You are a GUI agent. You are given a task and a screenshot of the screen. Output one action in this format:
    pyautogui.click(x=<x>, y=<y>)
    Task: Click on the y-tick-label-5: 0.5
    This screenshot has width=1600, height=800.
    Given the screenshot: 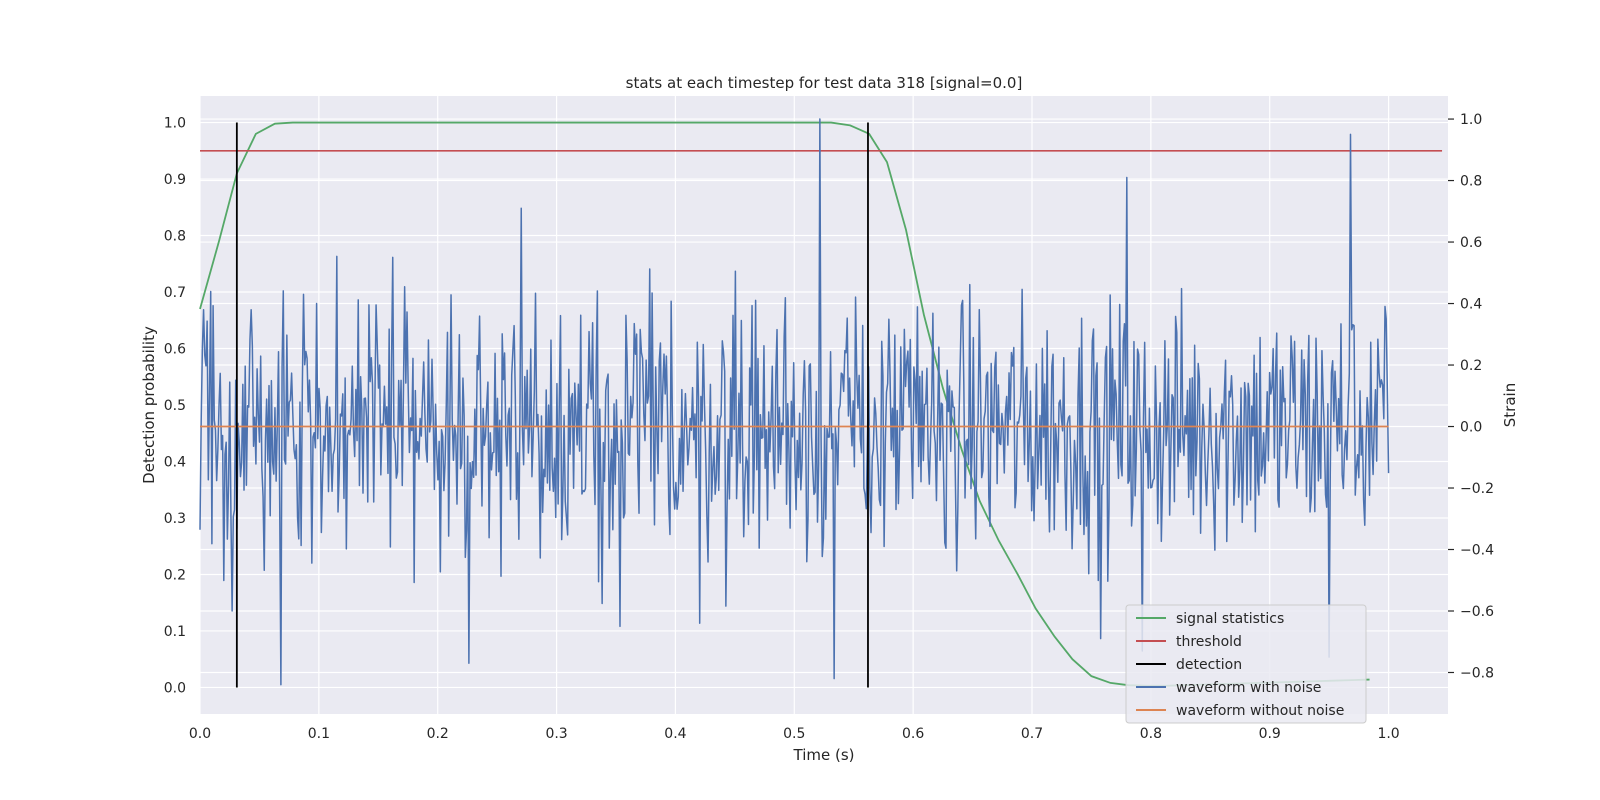 What is the action you would take?
    pyautogui.click(x=175, y=406)
    